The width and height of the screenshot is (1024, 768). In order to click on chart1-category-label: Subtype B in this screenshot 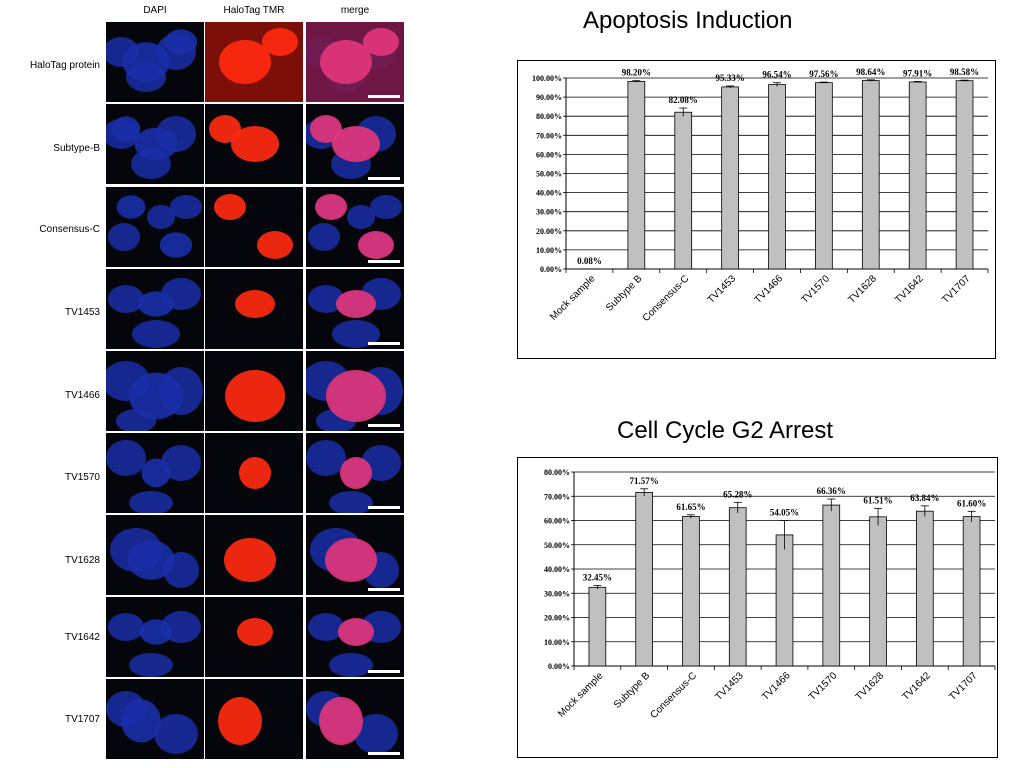, I will do `click(632, 690)`.